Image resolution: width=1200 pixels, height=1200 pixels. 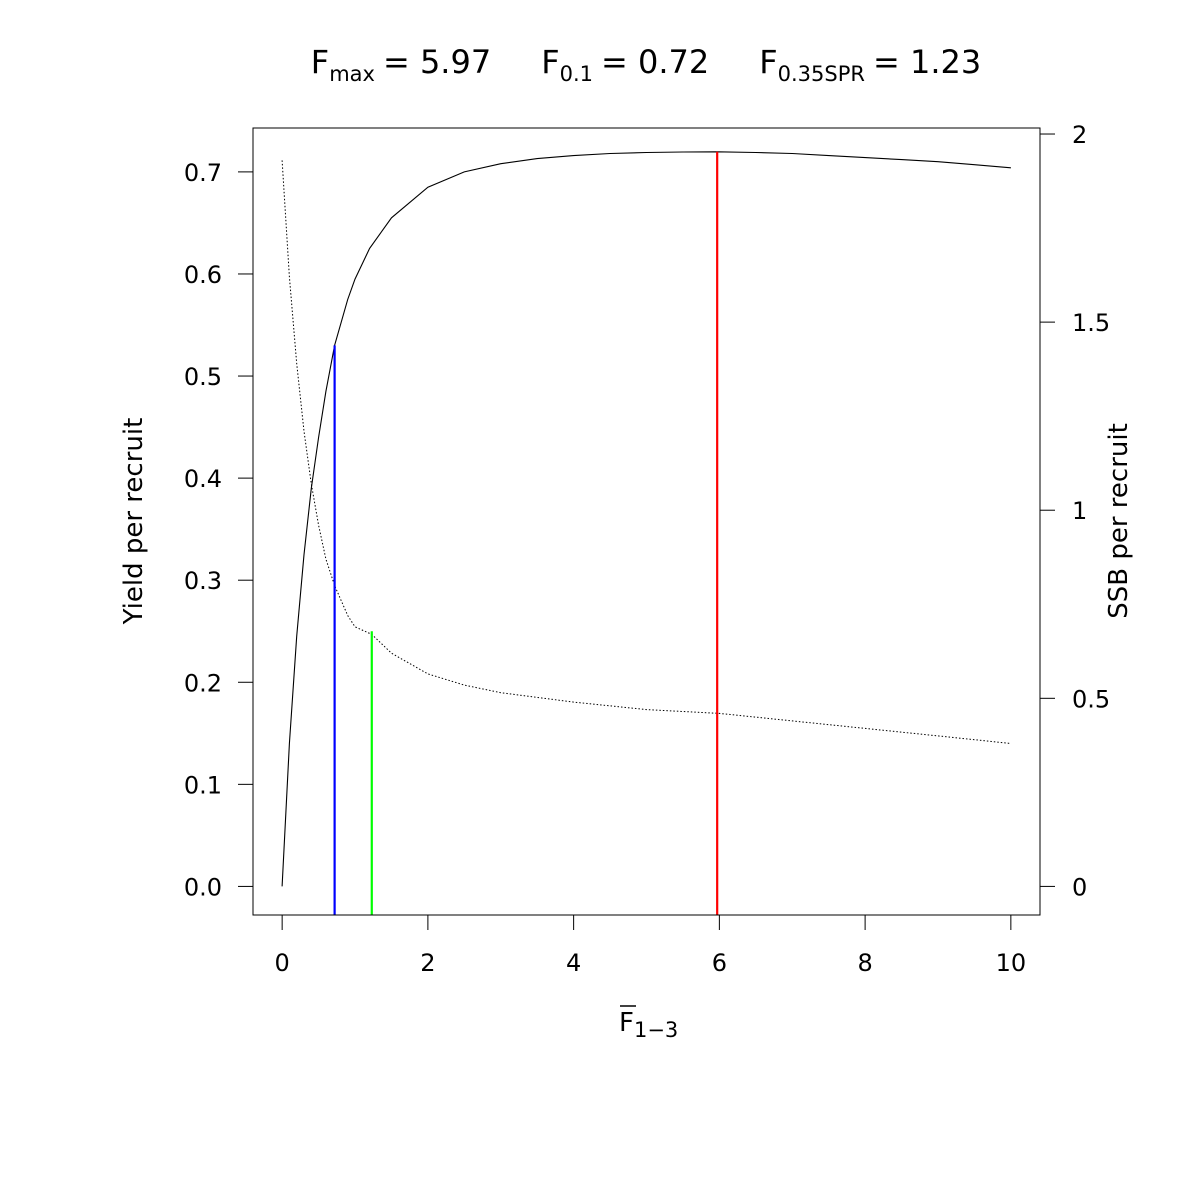 What do you see at coordinates (282, 963) in the screenshot?
I see `x-tick-label: 0` at bounding box center [282, 963].